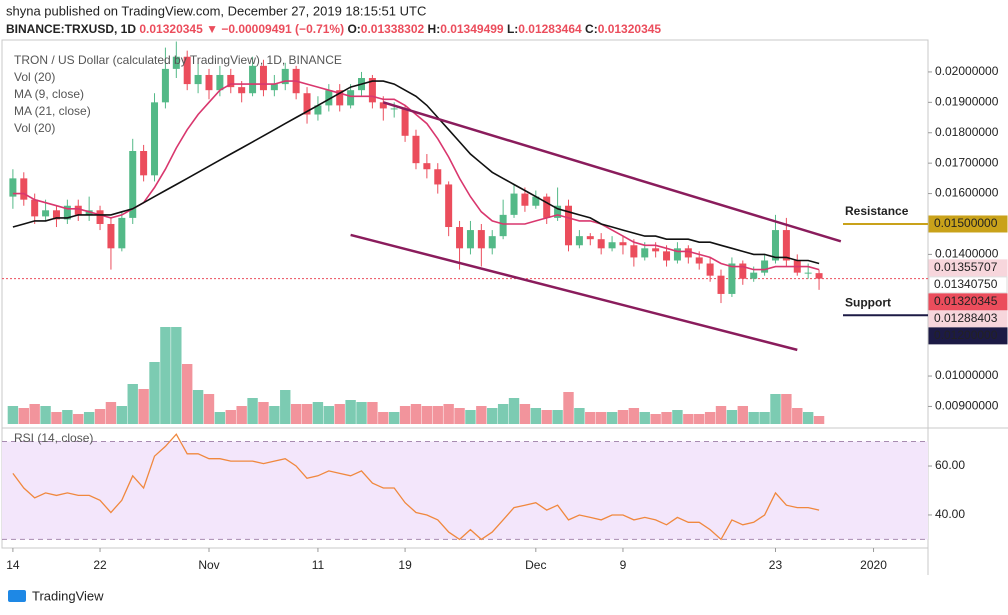  Describe the element at coordinates (967, 102) in the screenshot. I see `y-tick-label: 0.01900000` at that location.